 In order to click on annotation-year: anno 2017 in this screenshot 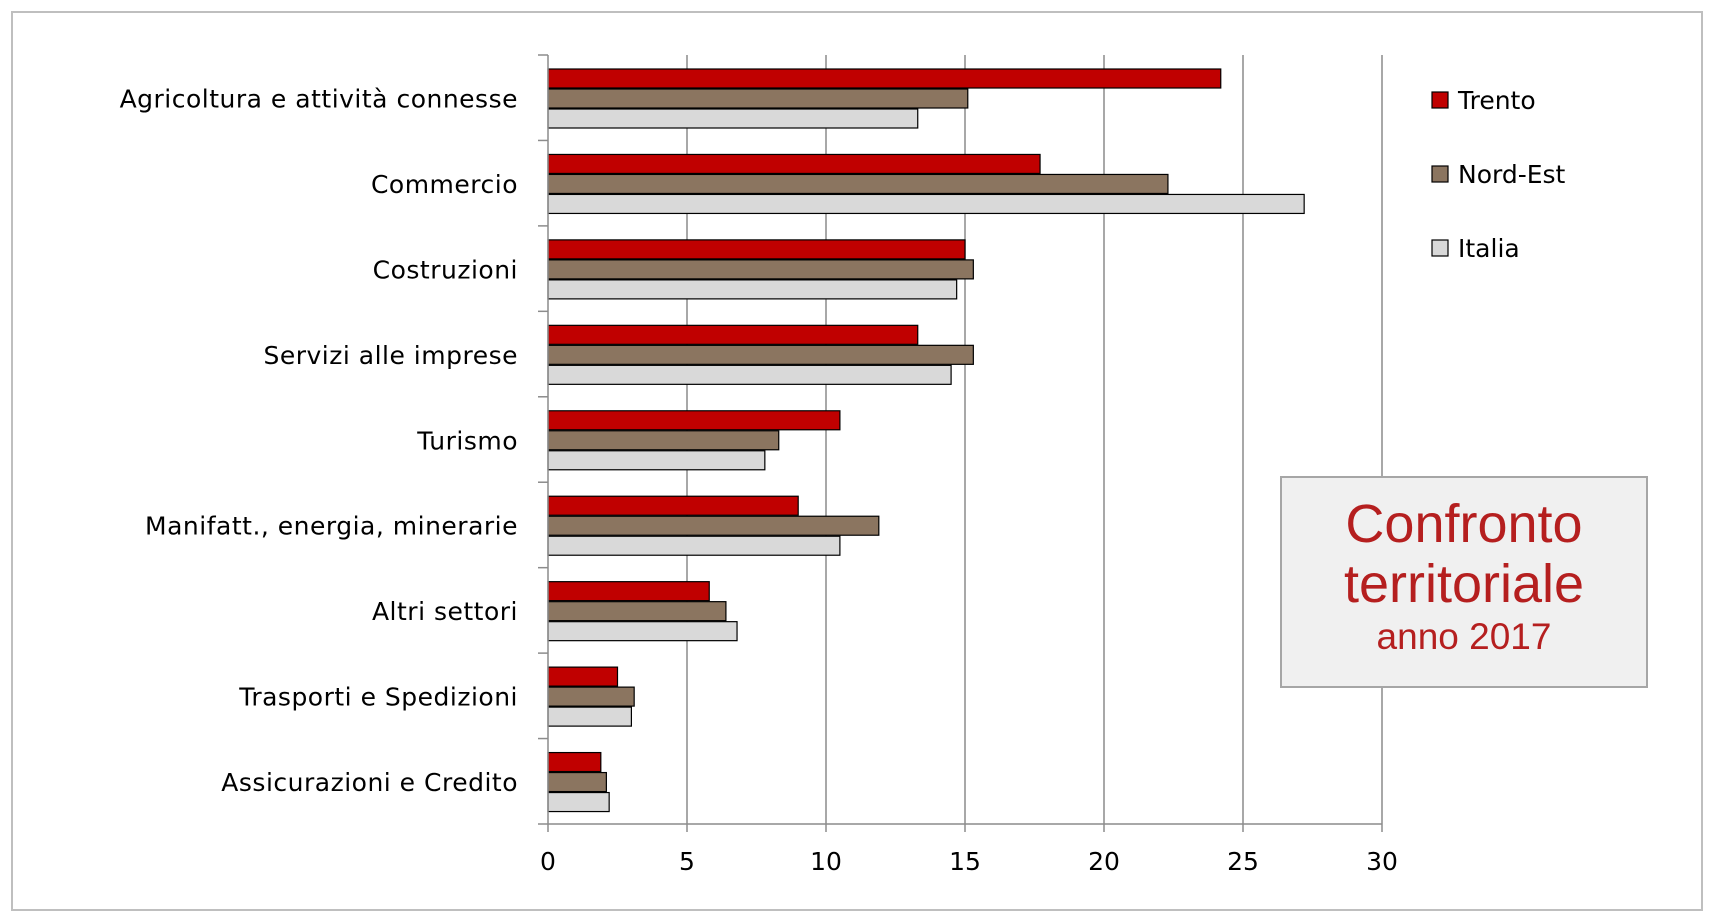, I will do `click(1464, 636)`.